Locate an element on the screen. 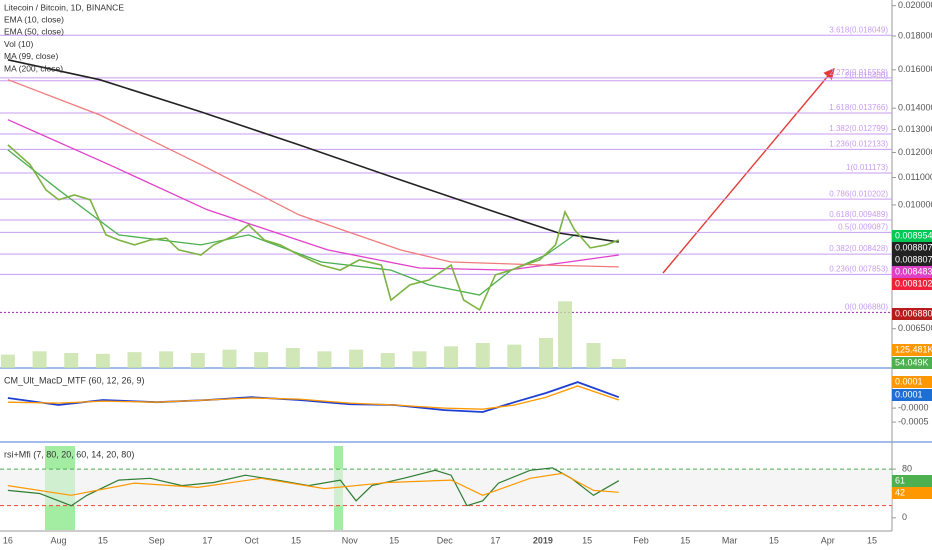 The image size is (932, 550). y-tick-label: 0.010000 is located at coordinates (915, 204).